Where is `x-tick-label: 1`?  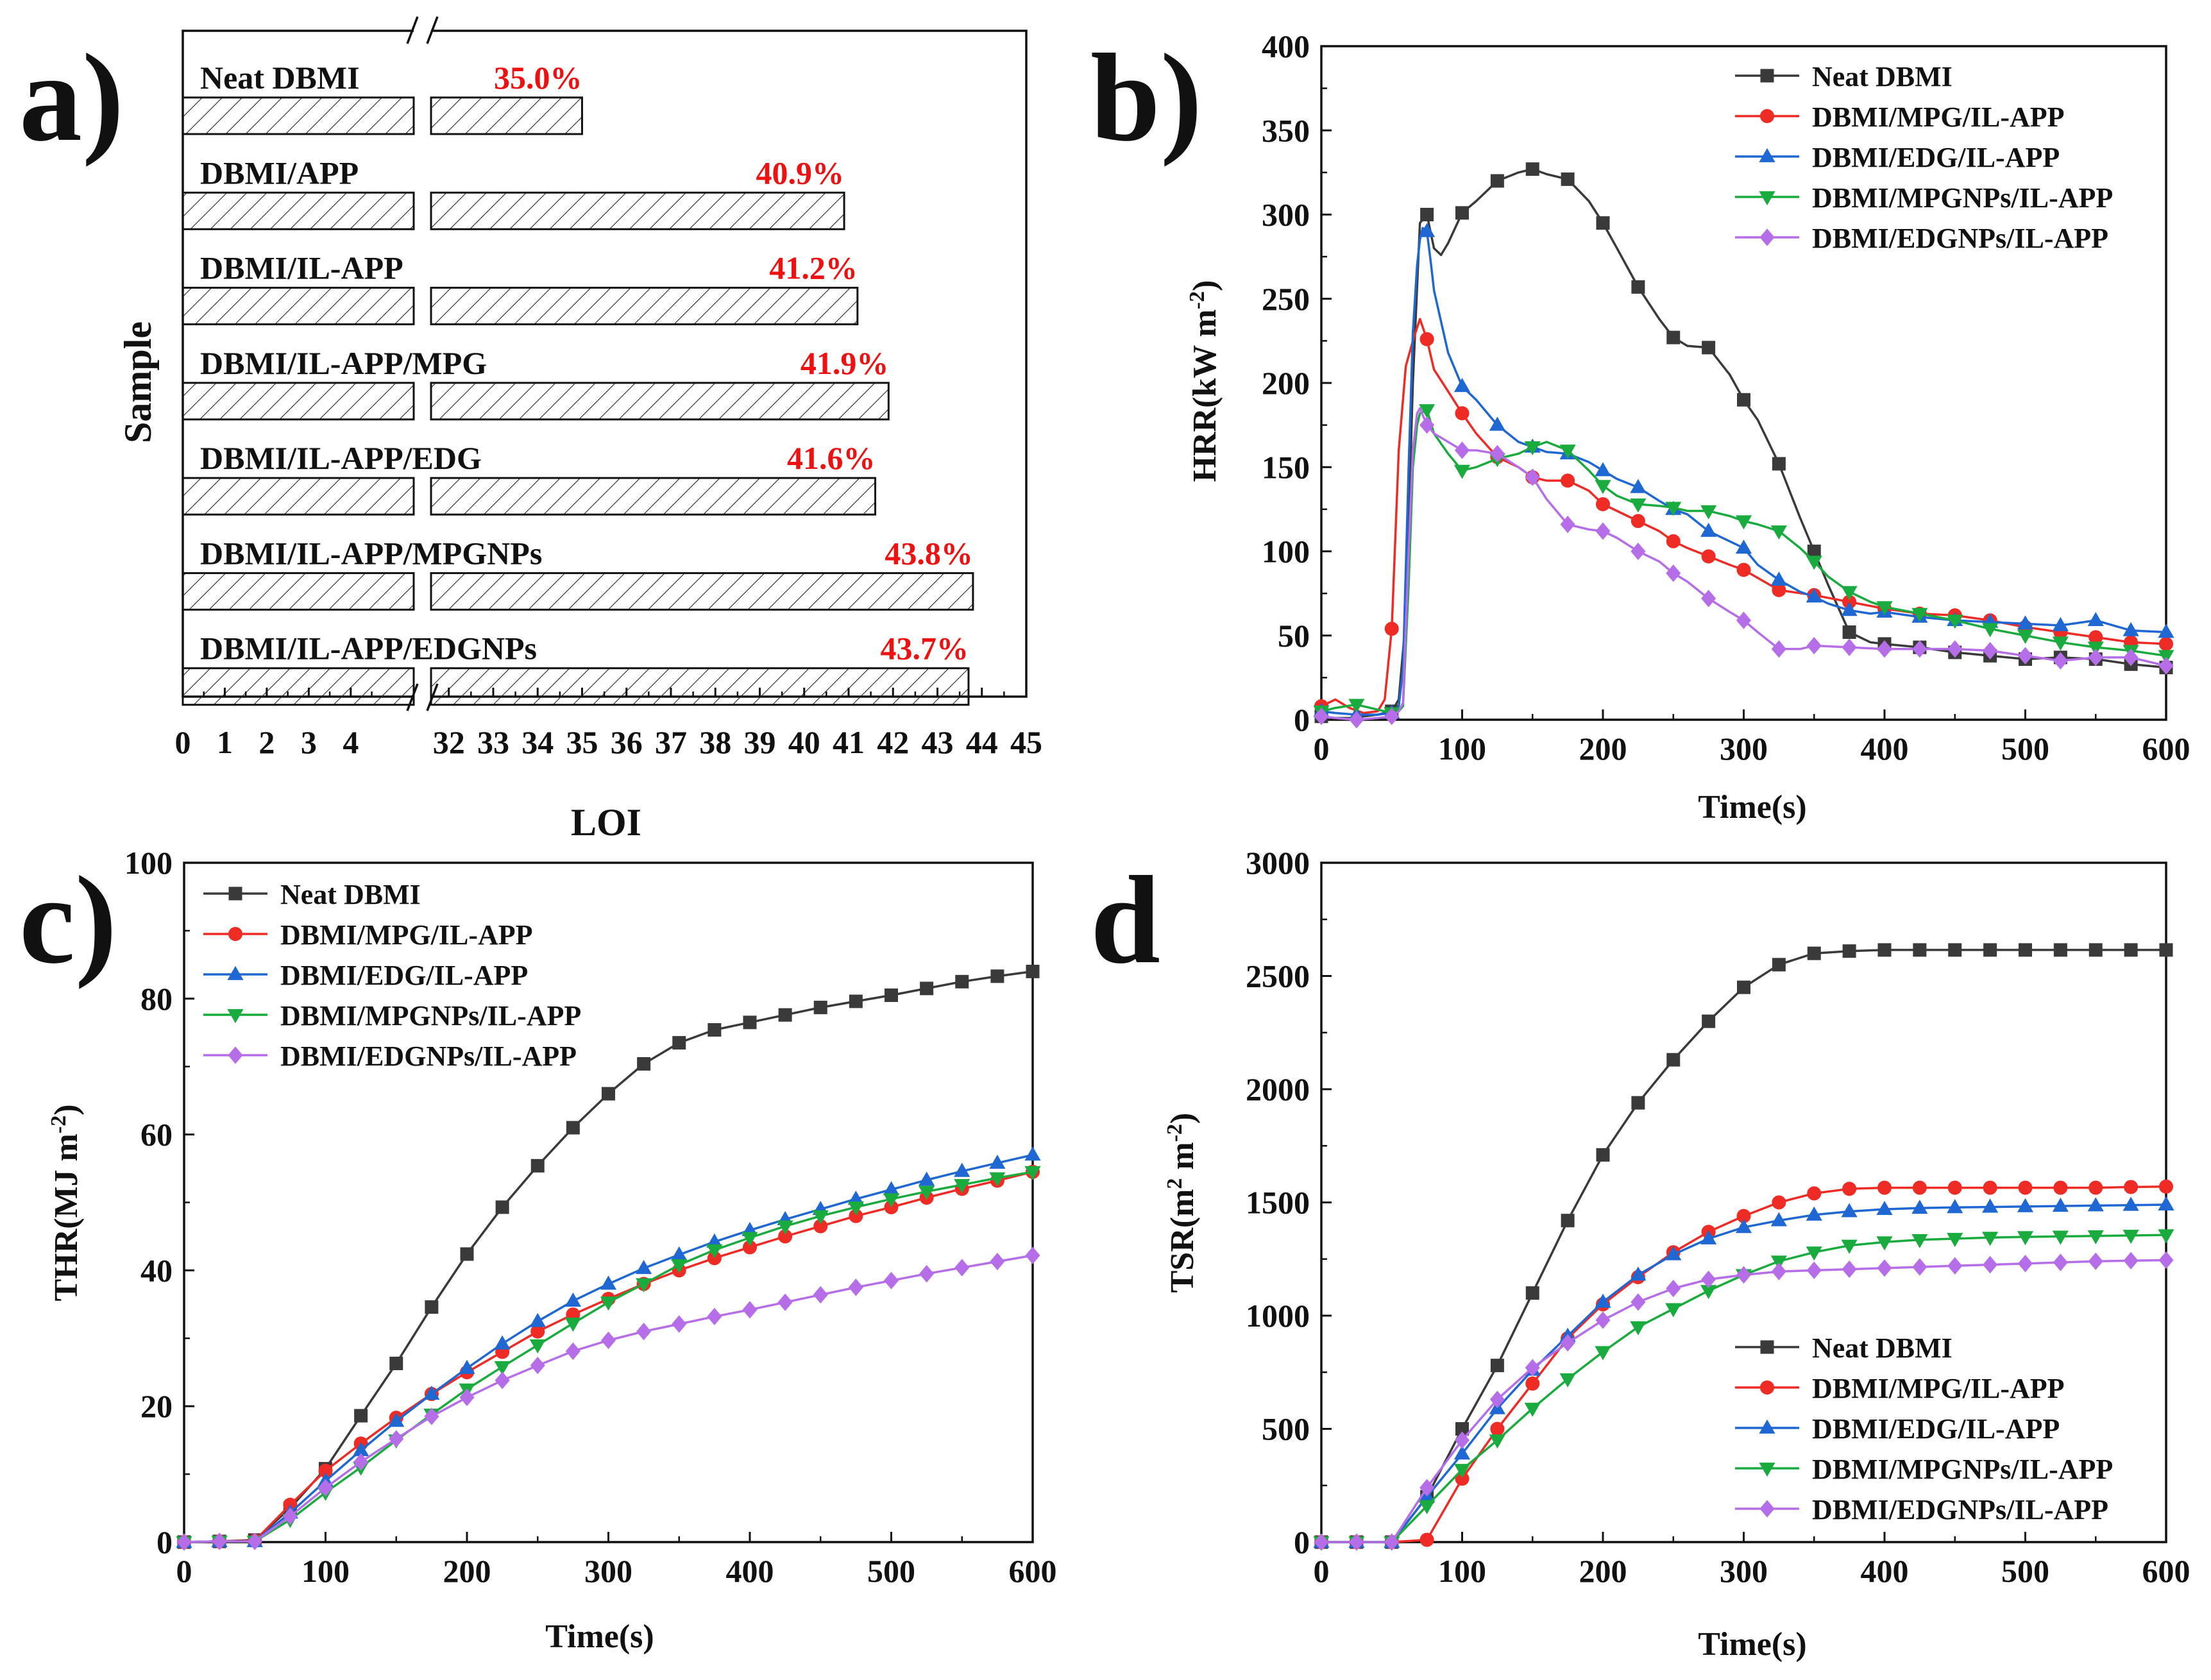 x-tick-label: 1 is located at coordinates (225, 742).